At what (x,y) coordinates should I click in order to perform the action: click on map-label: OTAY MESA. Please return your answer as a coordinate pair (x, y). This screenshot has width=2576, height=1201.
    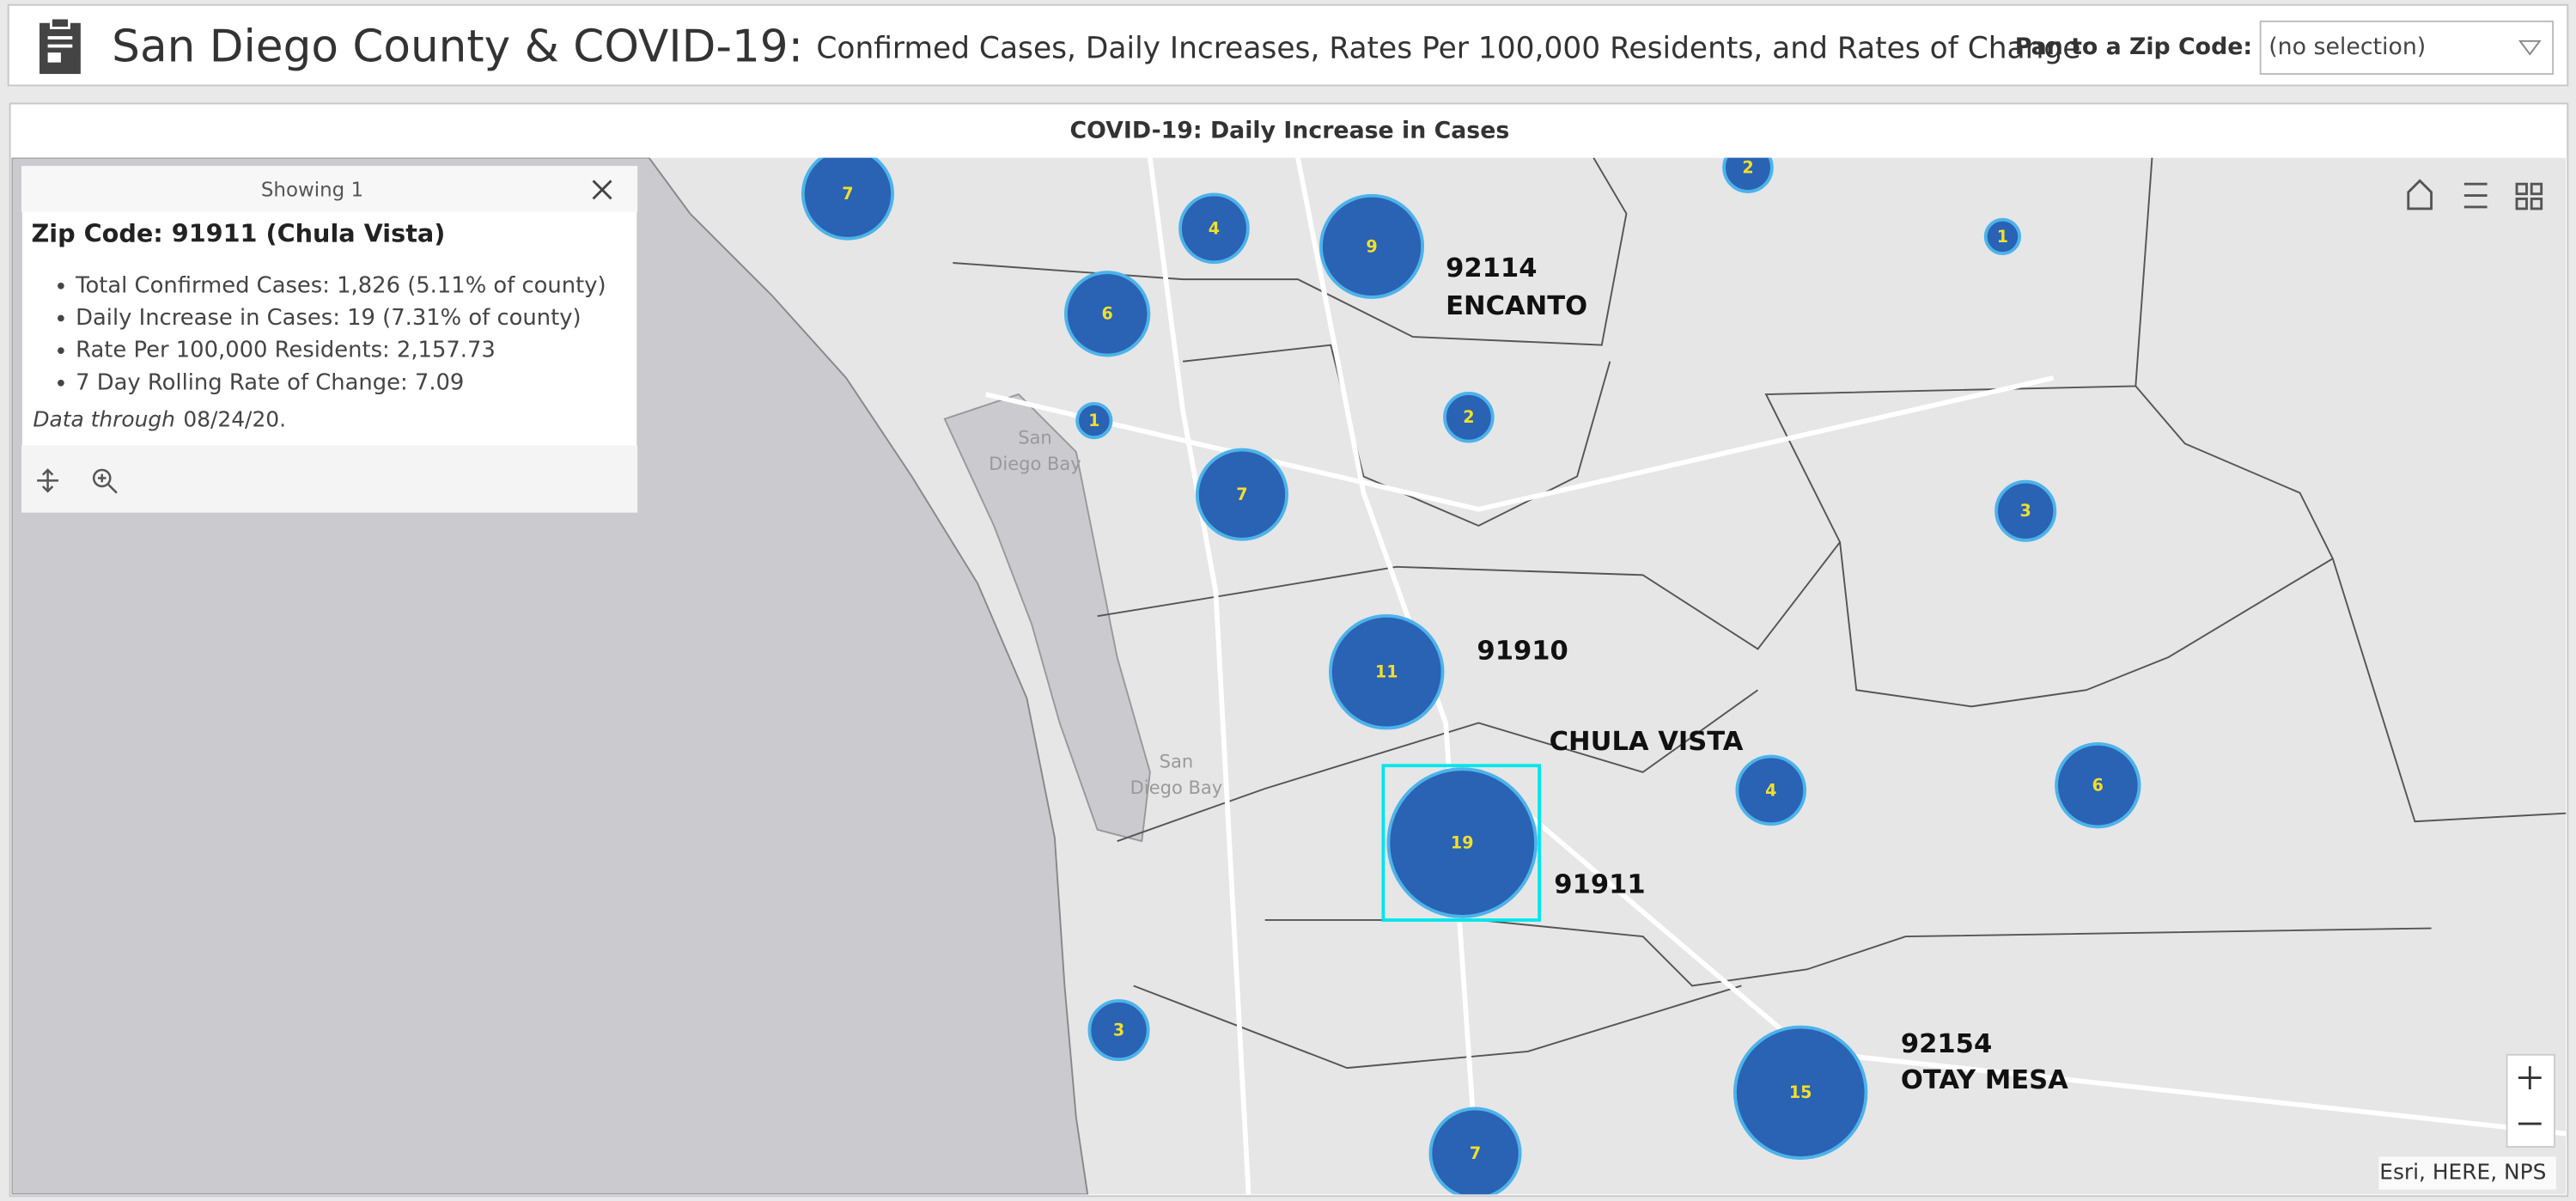
    Looking at the image, I should click on (1984, 1080).